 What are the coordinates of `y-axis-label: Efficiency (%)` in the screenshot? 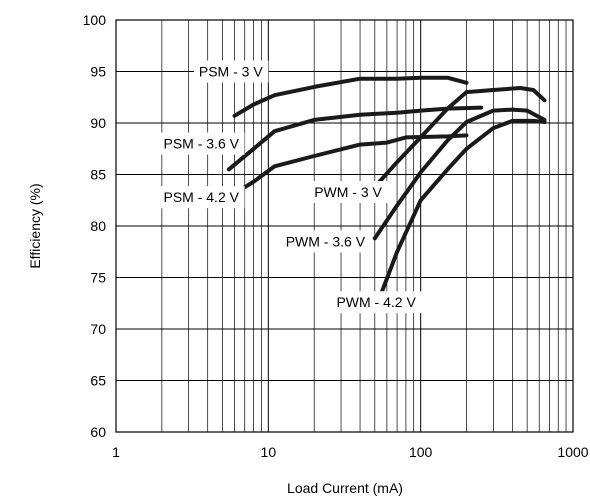 It's located at (35, 225).